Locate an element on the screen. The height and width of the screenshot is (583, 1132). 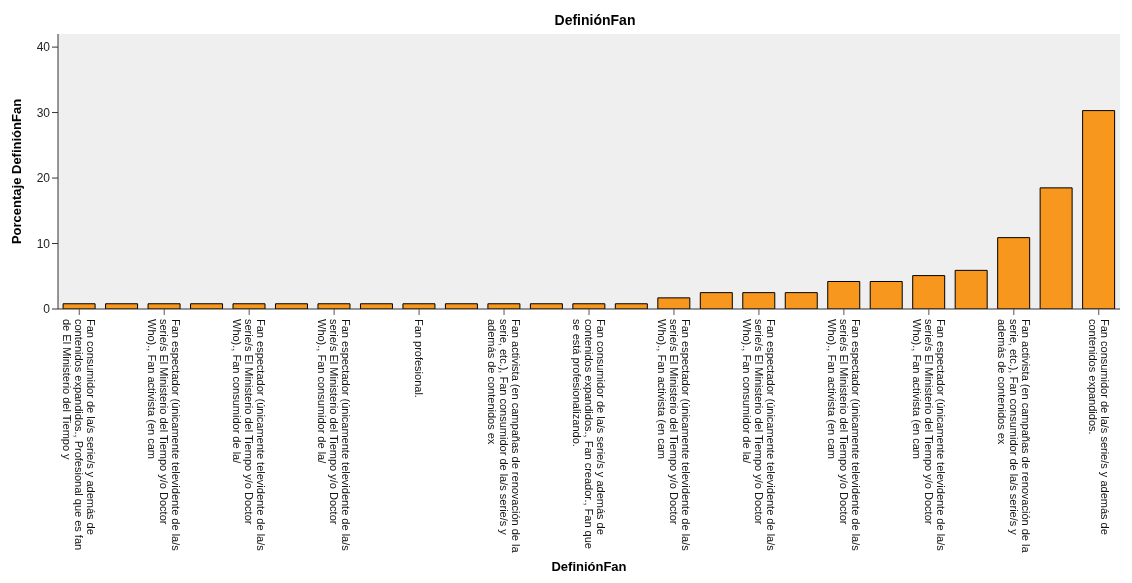
y-tick-label: 0 is located at coordinates (47, 309).